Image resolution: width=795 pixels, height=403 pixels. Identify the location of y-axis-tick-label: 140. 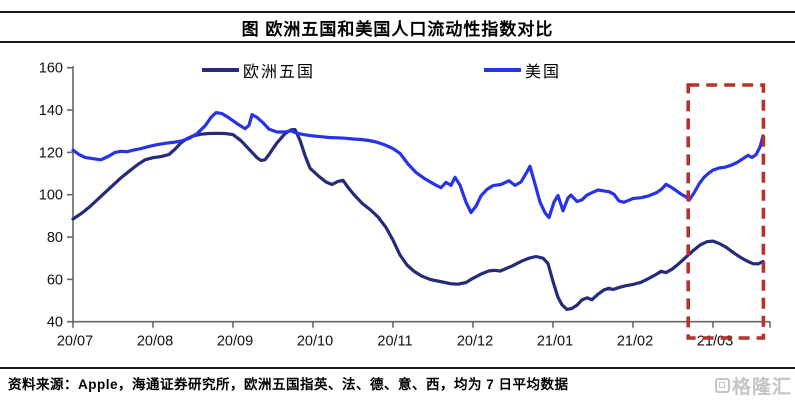
(51, 111).